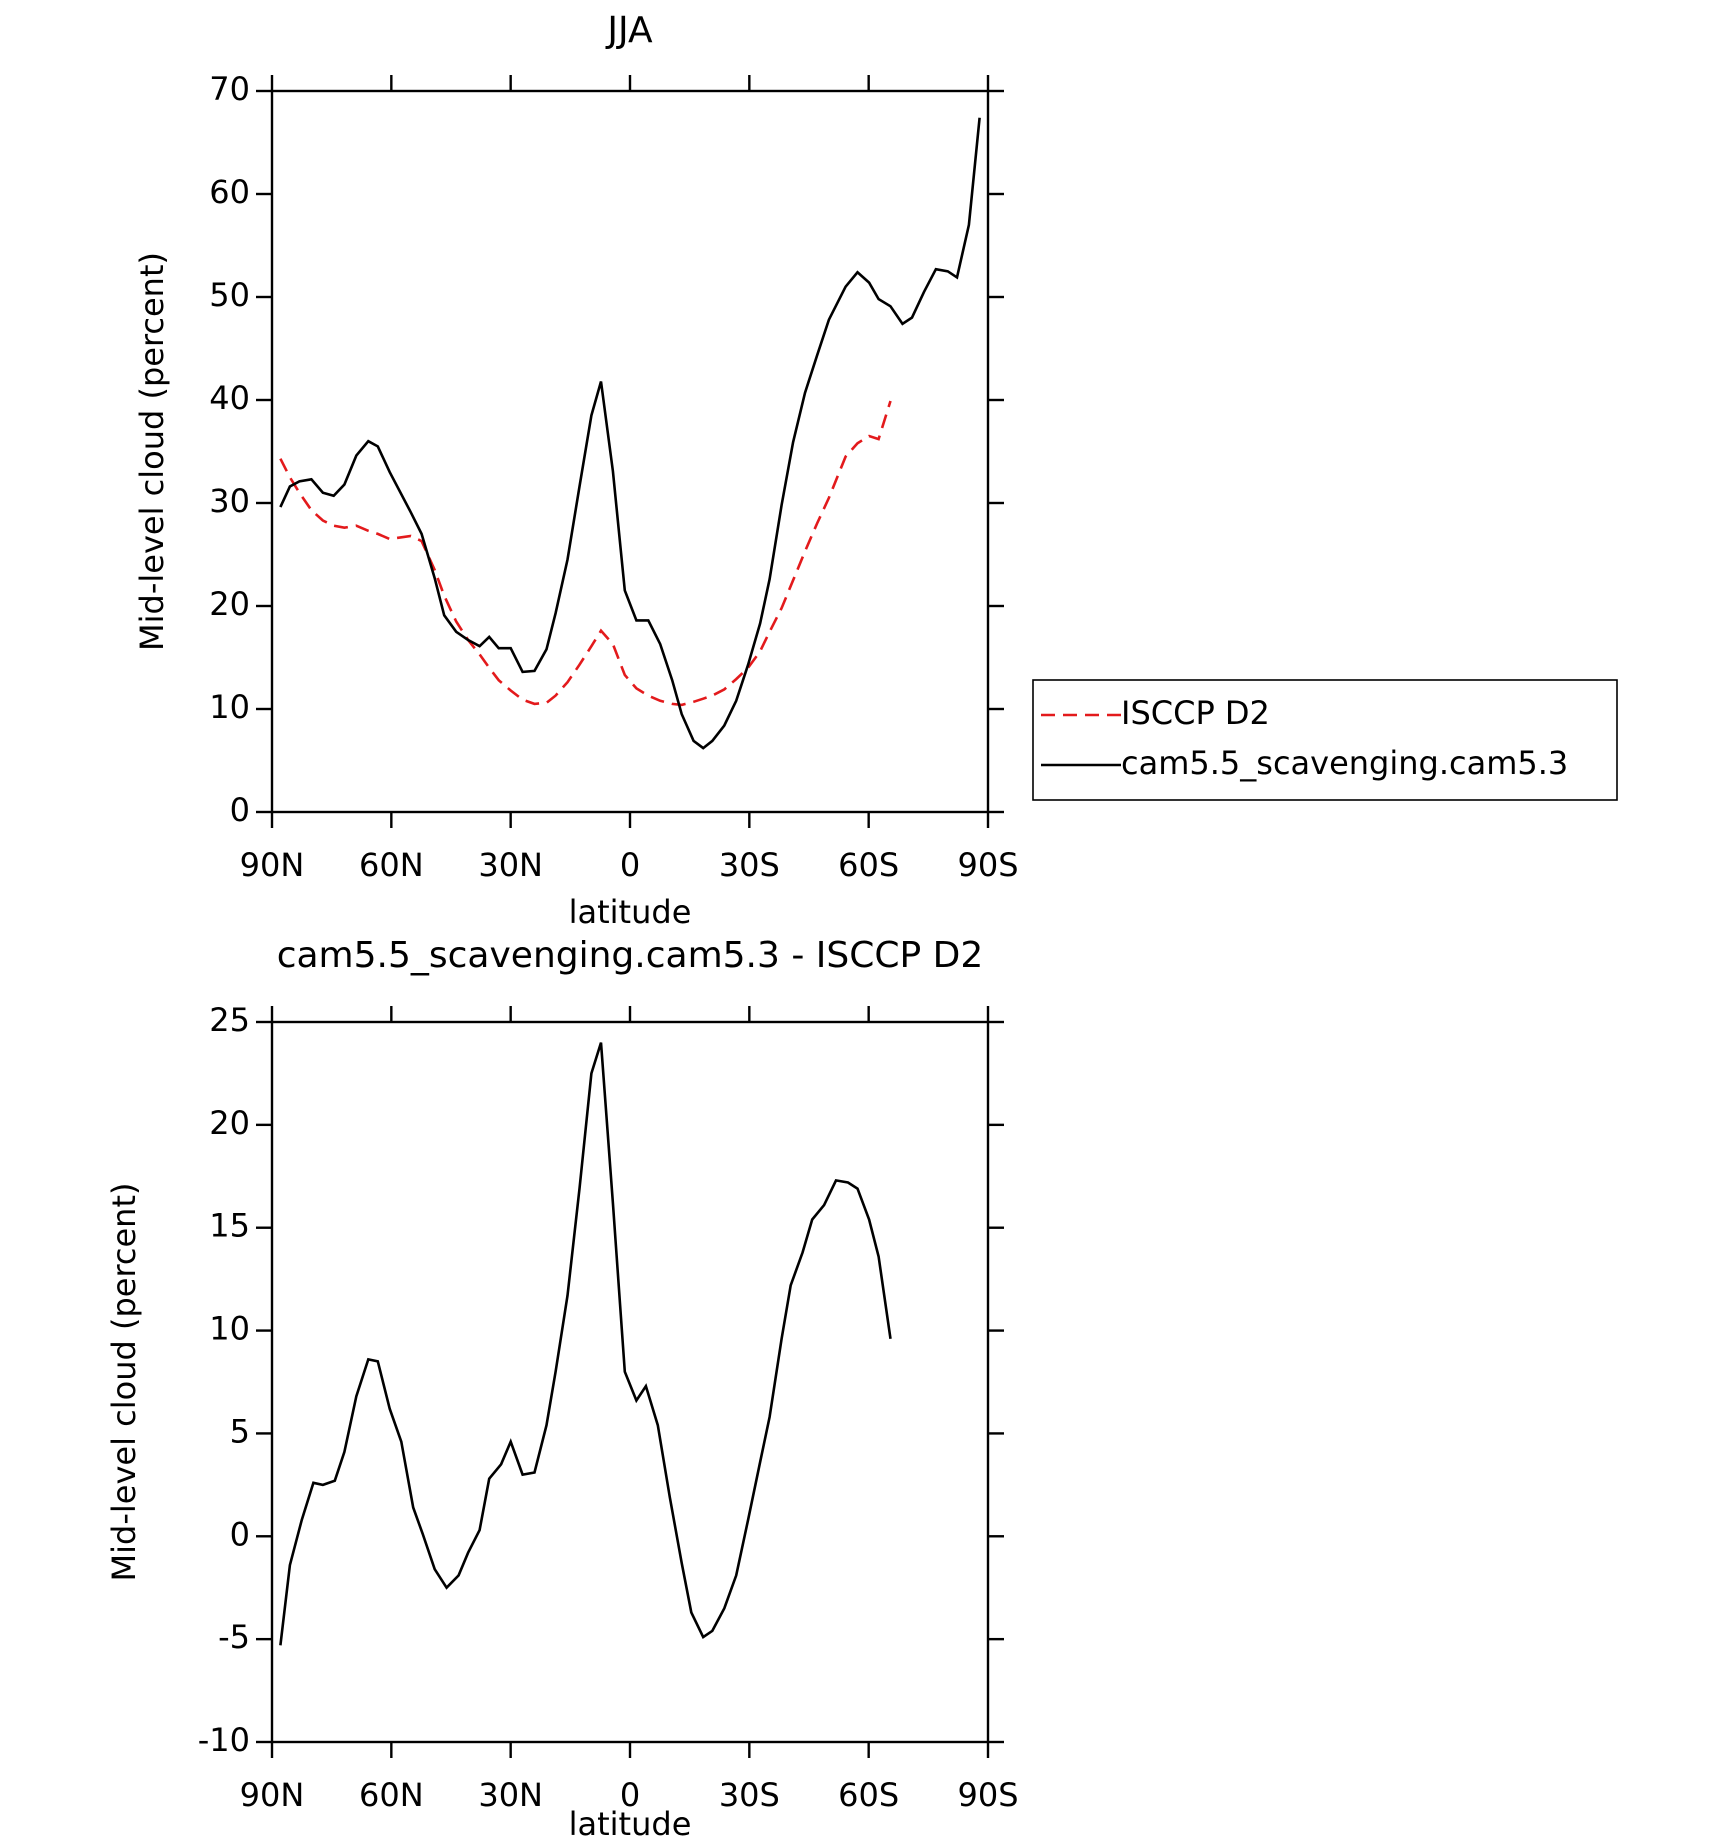 This screenshot has width=1710, height=1844. What do you see at coordinates (229, 192) in the screenshot?
I see `y-tick-label: 60` at bounding box center [229, 192].